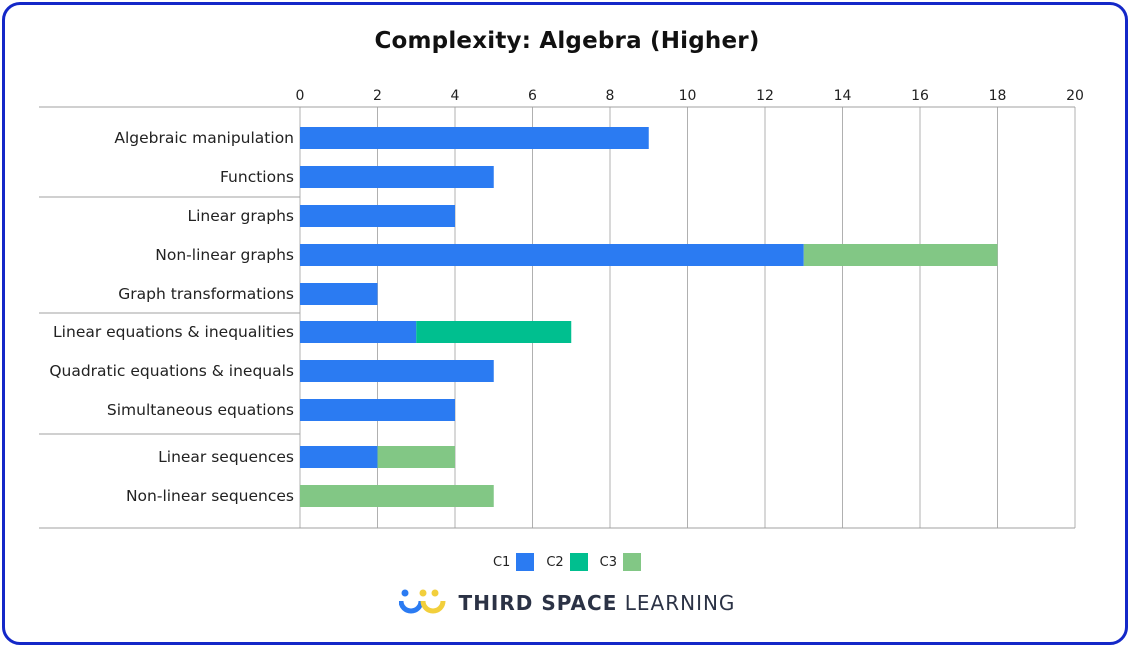 This screenshot has width=1134, height=651. I want to click on legend-label: C1, so click(501, 562).